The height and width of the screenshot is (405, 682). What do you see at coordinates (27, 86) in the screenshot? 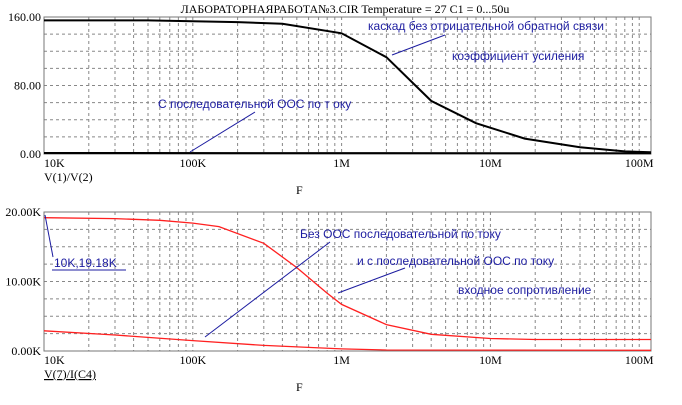
I see `y-tick-label: 80.00` at bounding box center [27, 86].